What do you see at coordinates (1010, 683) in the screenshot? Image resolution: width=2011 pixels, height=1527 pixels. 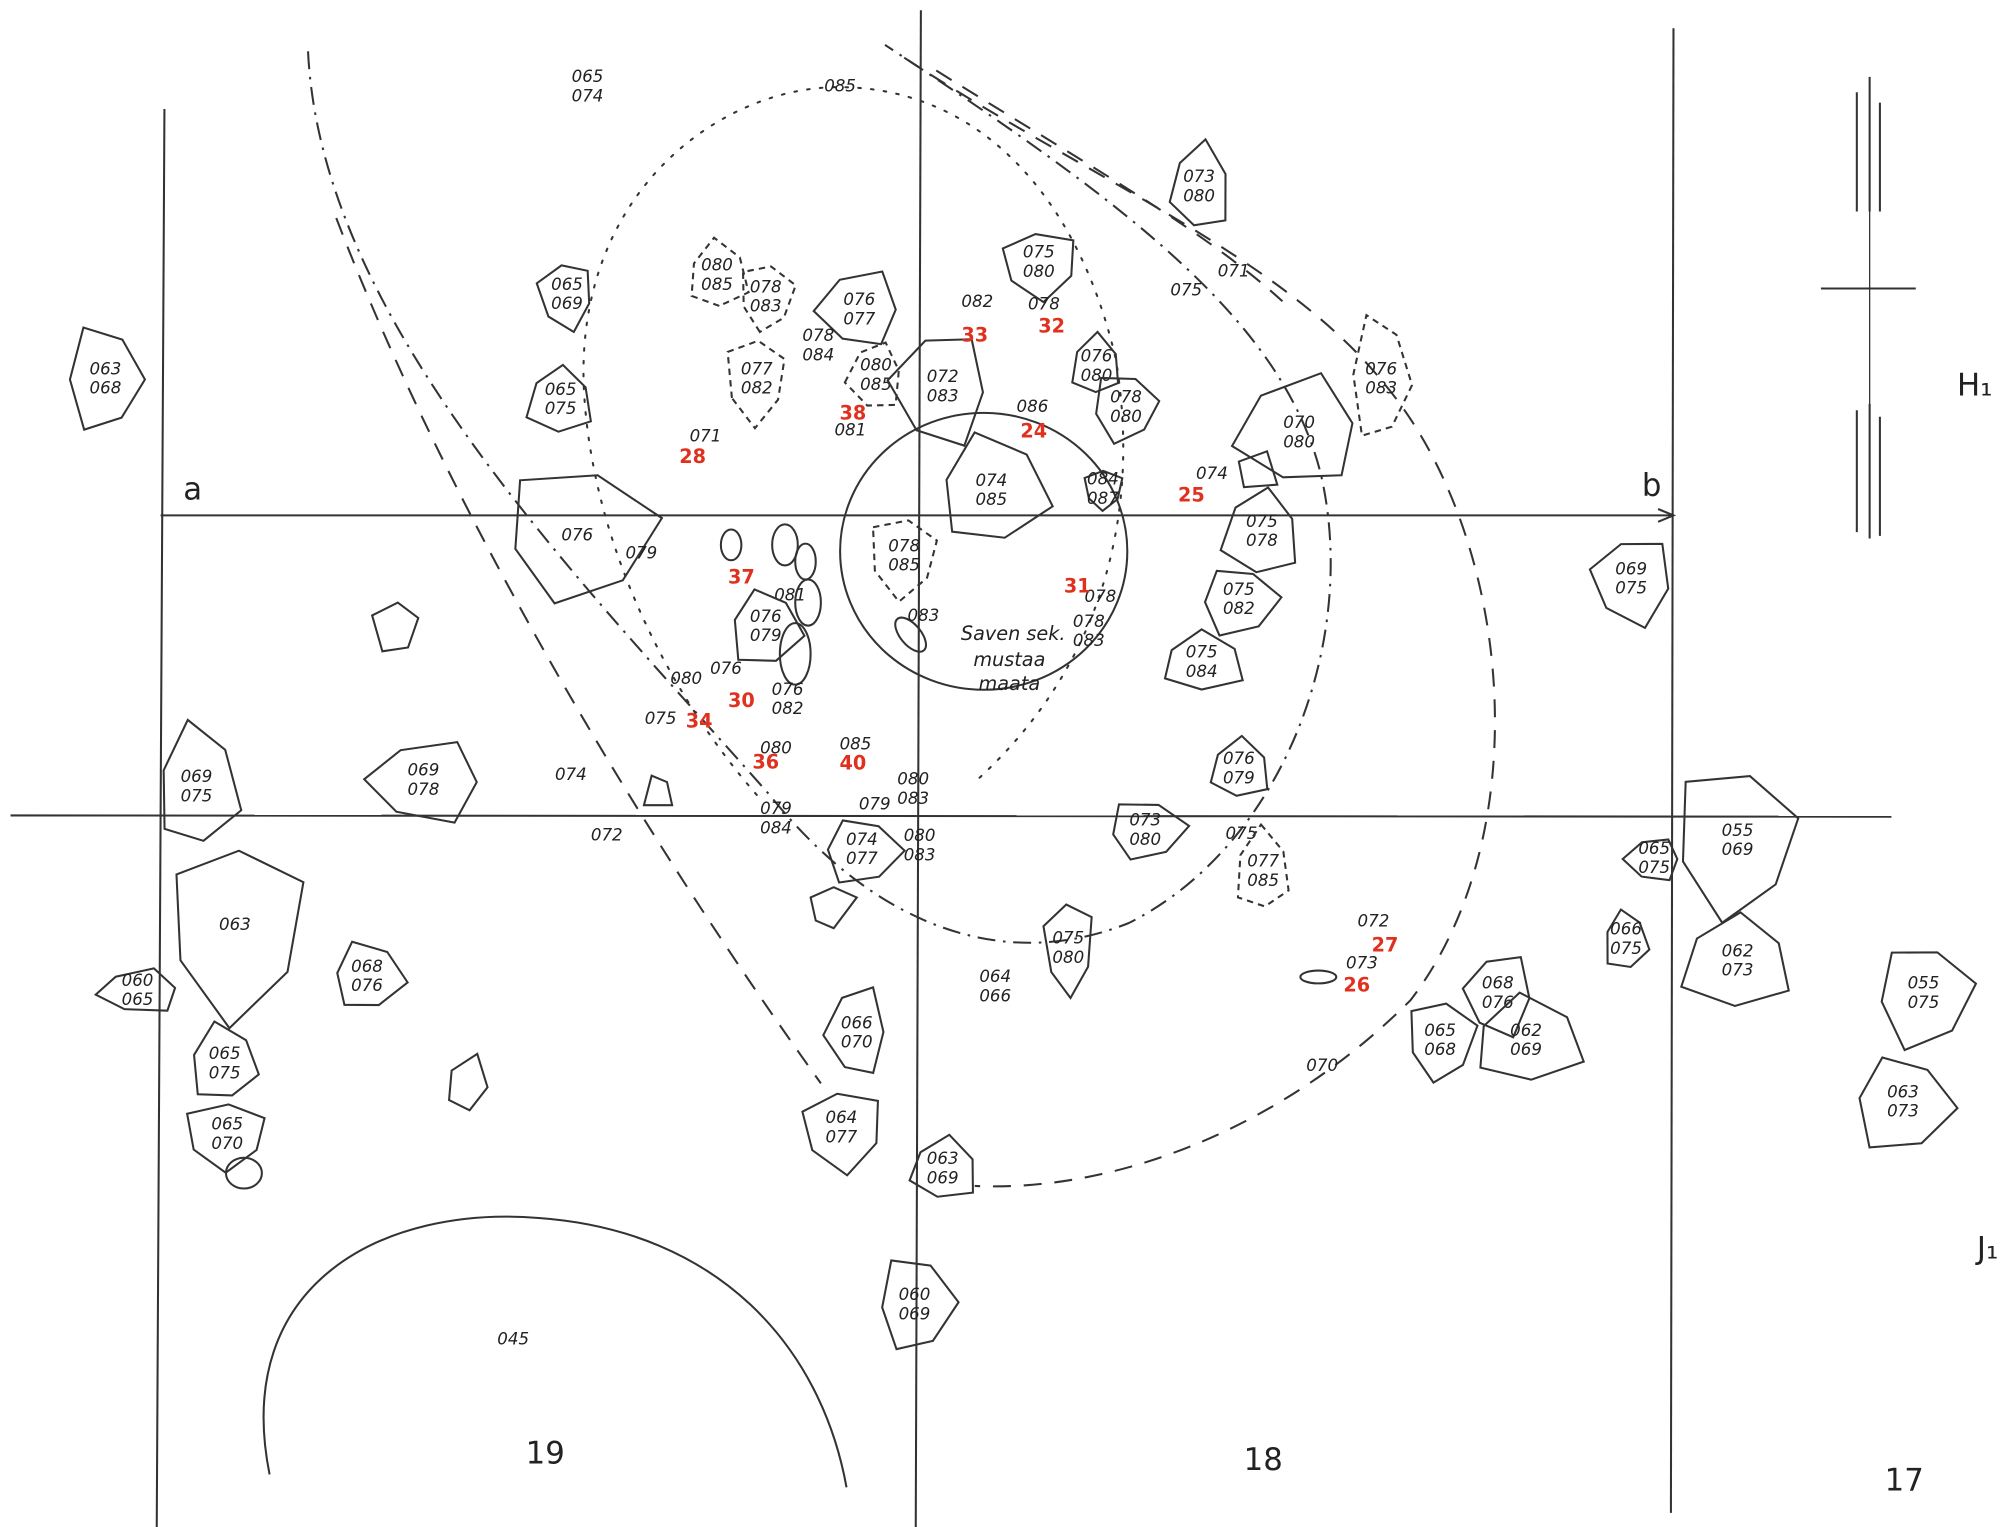 I see `note: maata` at bounding box center [1010, 683].